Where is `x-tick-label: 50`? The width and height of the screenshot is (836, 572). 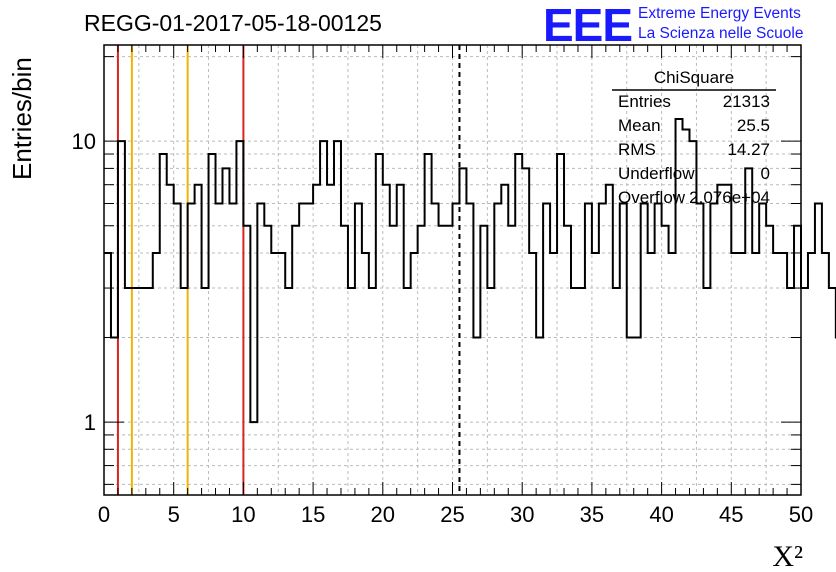
x-tick-label: 50 is located at coordinates (801, 514).